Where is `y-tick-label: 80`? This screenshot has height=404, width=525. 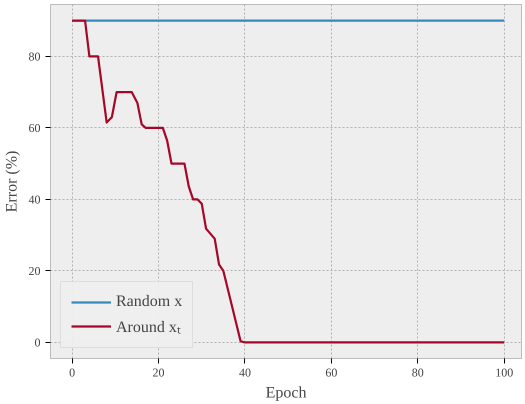
y-tick-label: 80 is located at coordinates (34, 56).